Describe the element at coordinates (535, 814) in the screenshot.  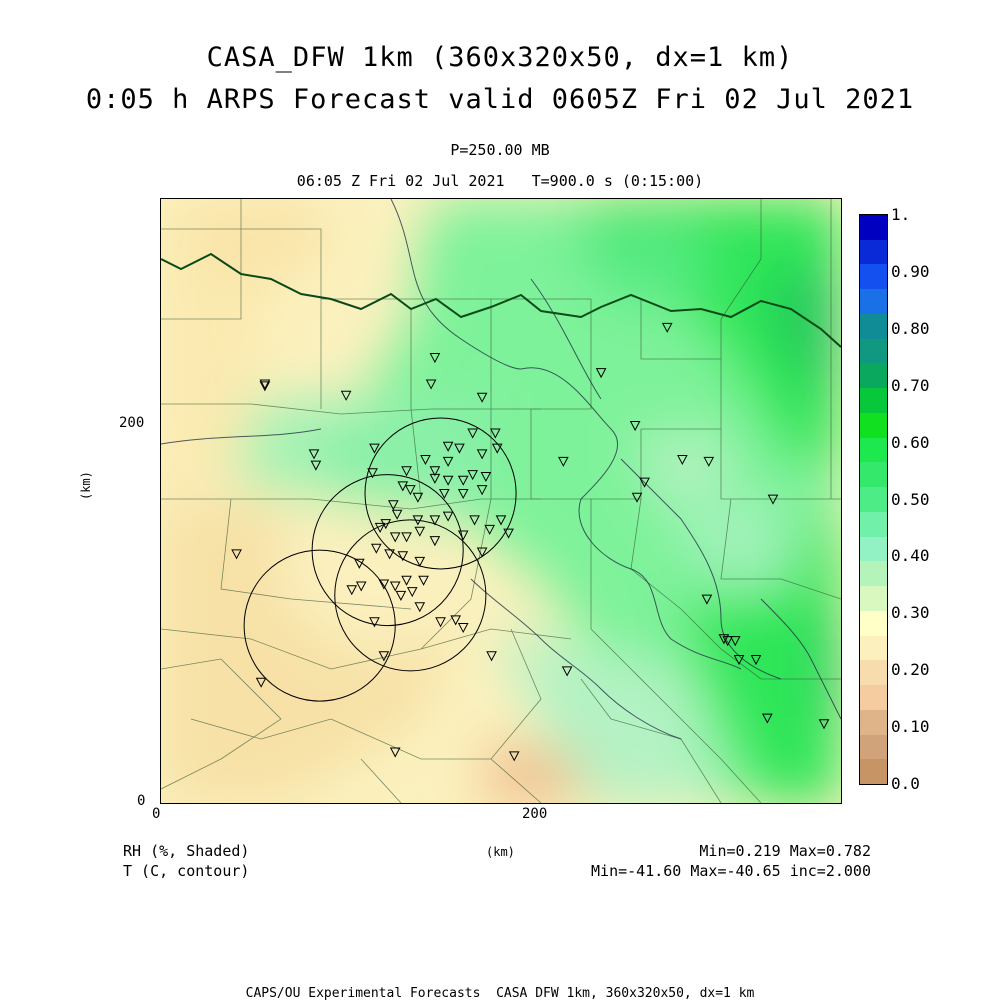
I see `x-tick-200: 200` at that location.